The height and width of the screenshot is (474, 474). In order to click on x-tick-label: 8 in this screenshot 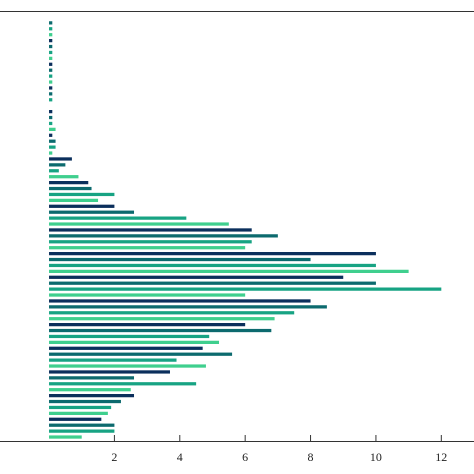, I will do `click(311, 457)`.